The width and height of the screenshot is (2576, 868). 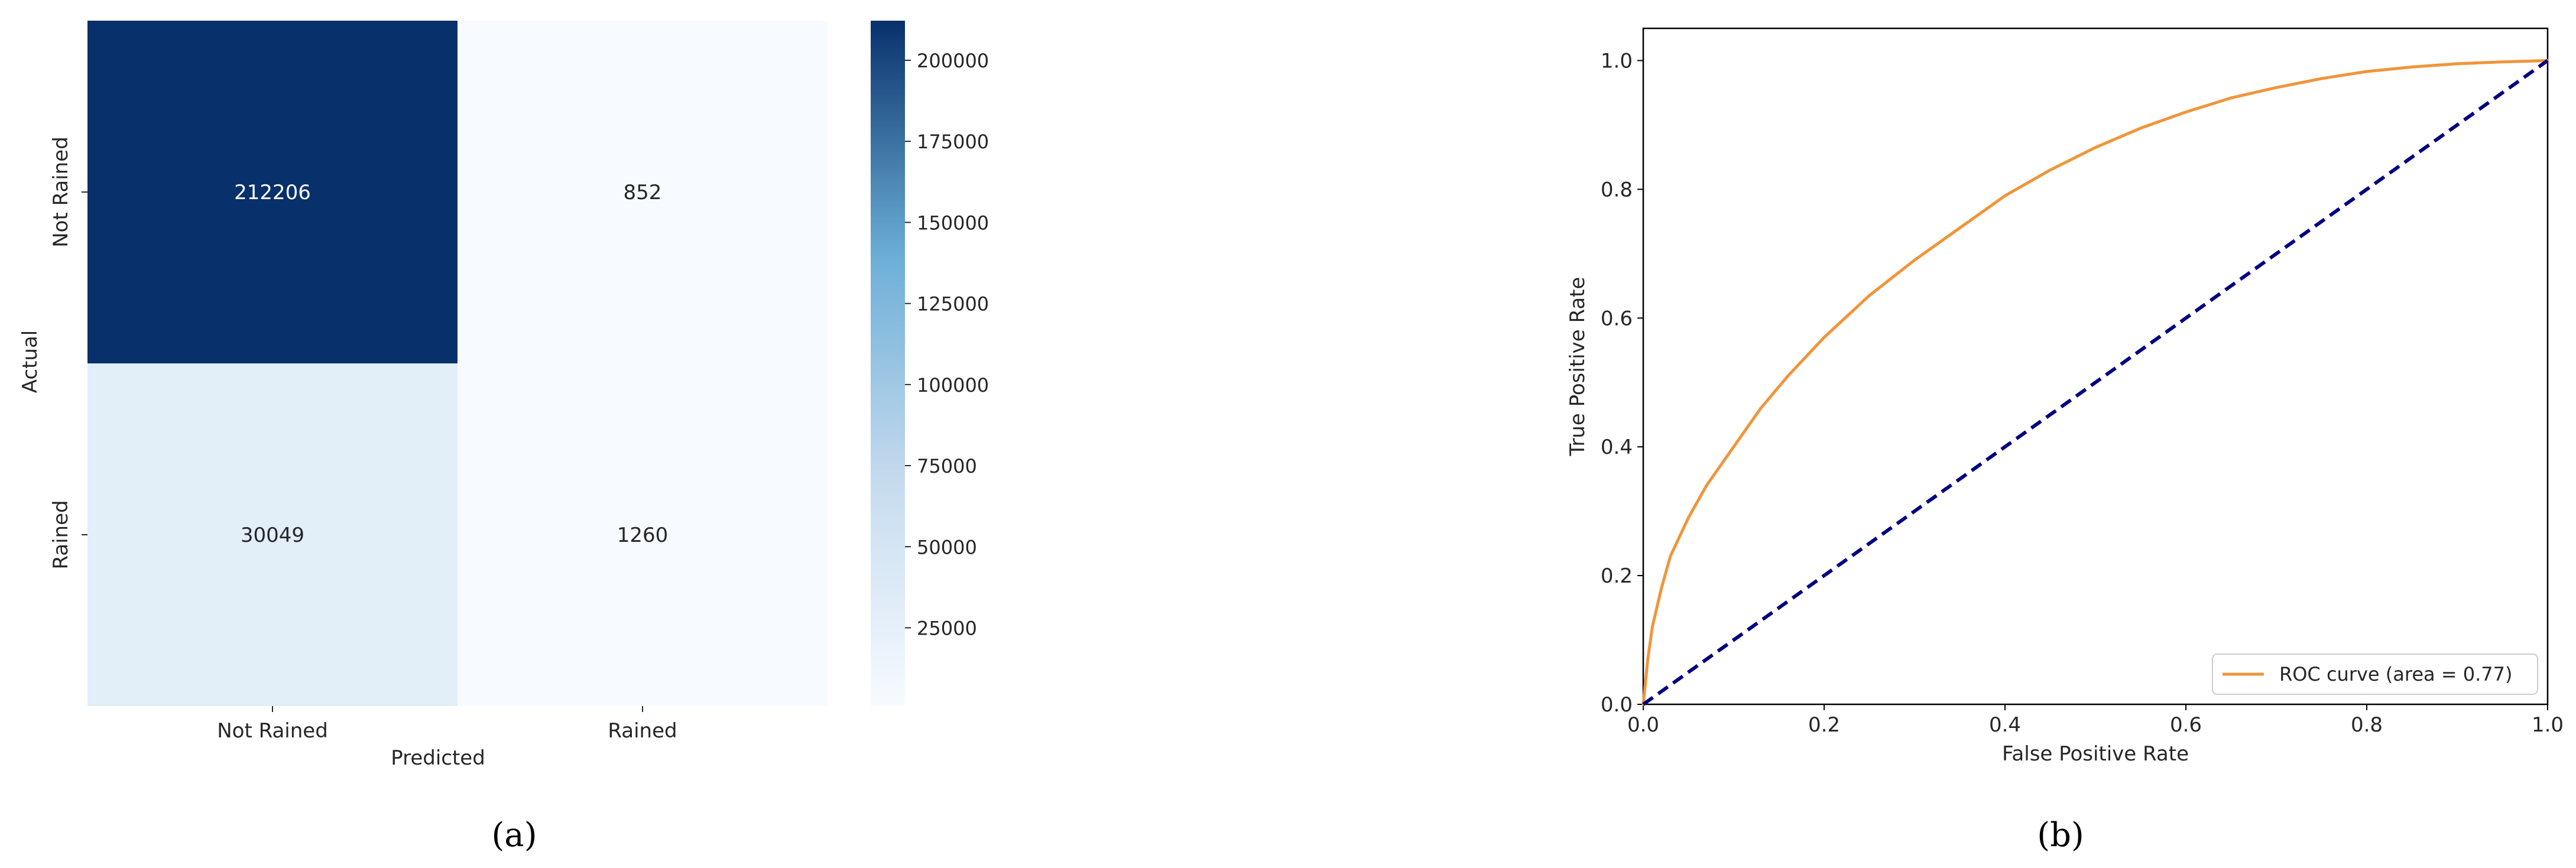 I want to click on heatmap-cell-value: 30049, so click(x=272, y=536).